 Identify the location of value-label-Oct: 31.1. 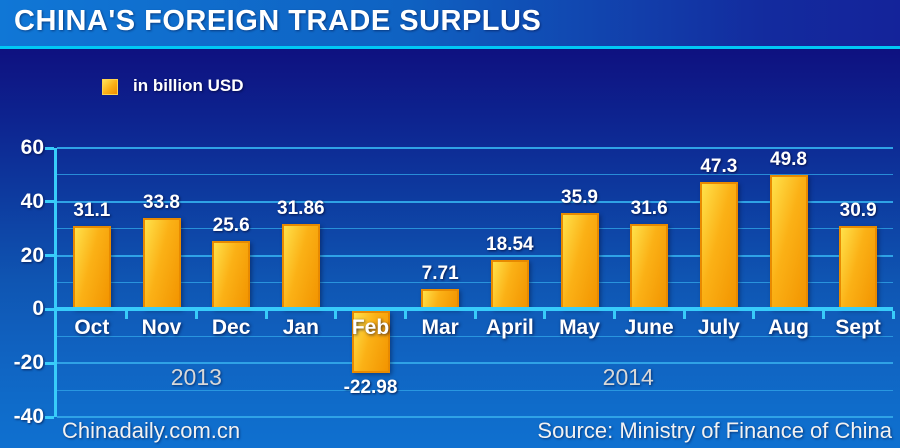
(92, 210).